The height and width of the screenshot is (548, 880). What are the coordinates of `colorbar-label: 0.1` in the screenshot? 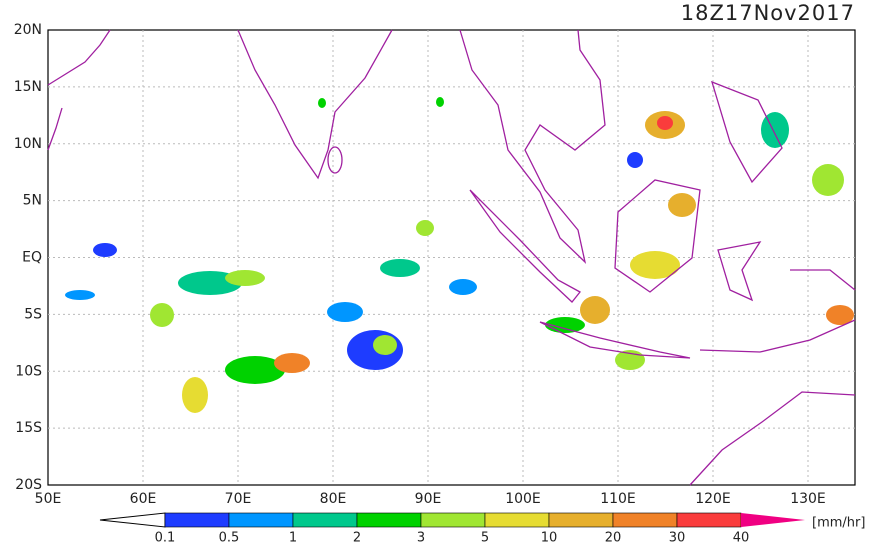 It's located at (165, 538).